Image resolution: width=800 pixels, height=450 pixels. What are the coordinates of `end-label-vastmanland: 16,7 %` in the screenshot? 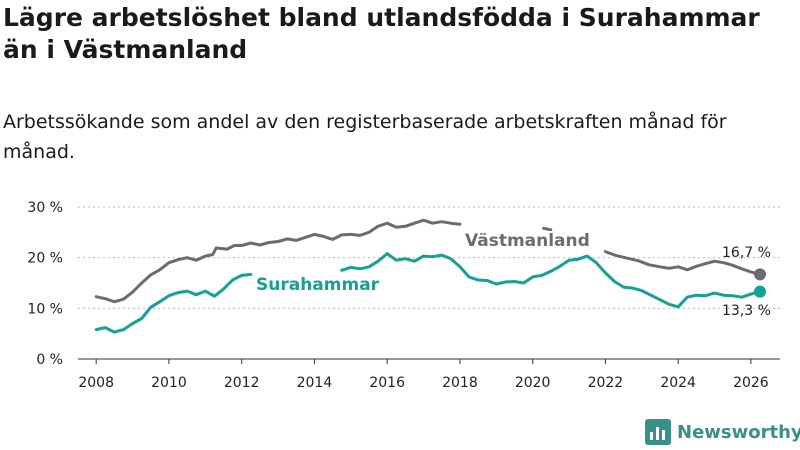 It's located at (746, 253).